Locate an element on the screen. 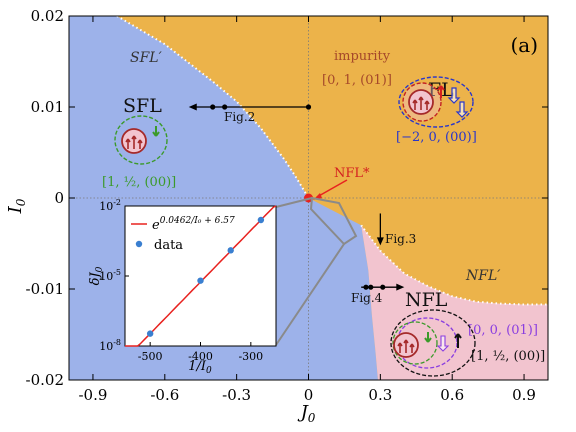 Image resolution: width=576 pixels, height=432 pixels. fl-state-schematic is located at coordinates (436, 102).